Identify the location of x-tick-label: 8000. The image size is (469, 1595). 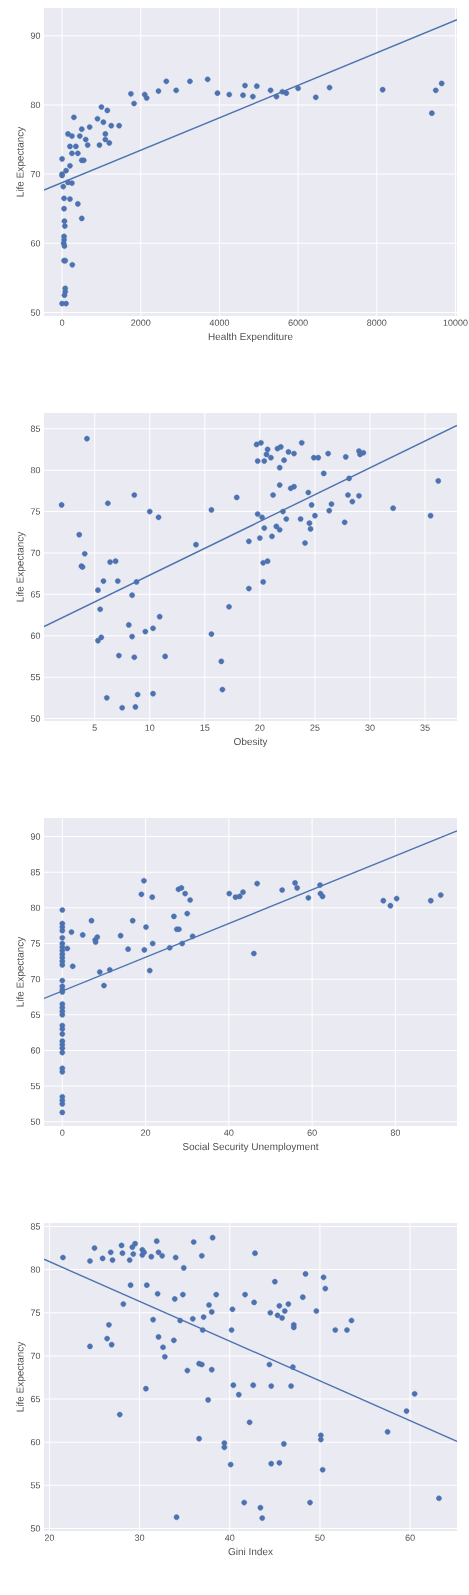
(377, 322).